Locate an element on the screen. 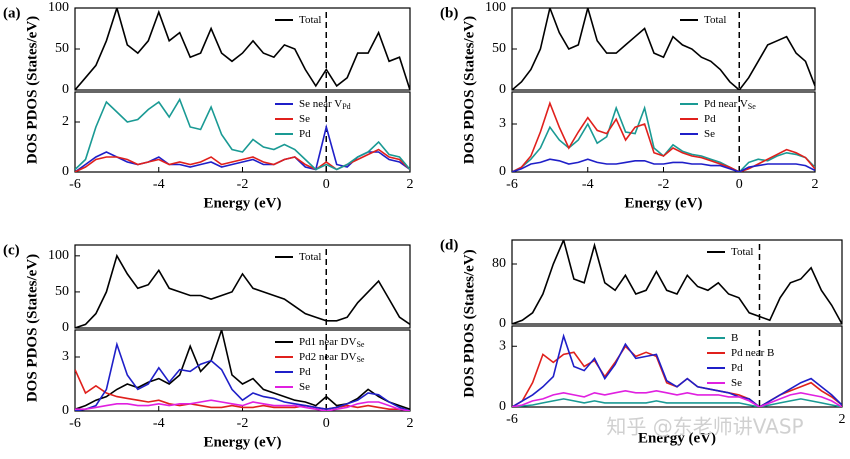  legend-label: Se near VPd is located at coordinates (325, 104).